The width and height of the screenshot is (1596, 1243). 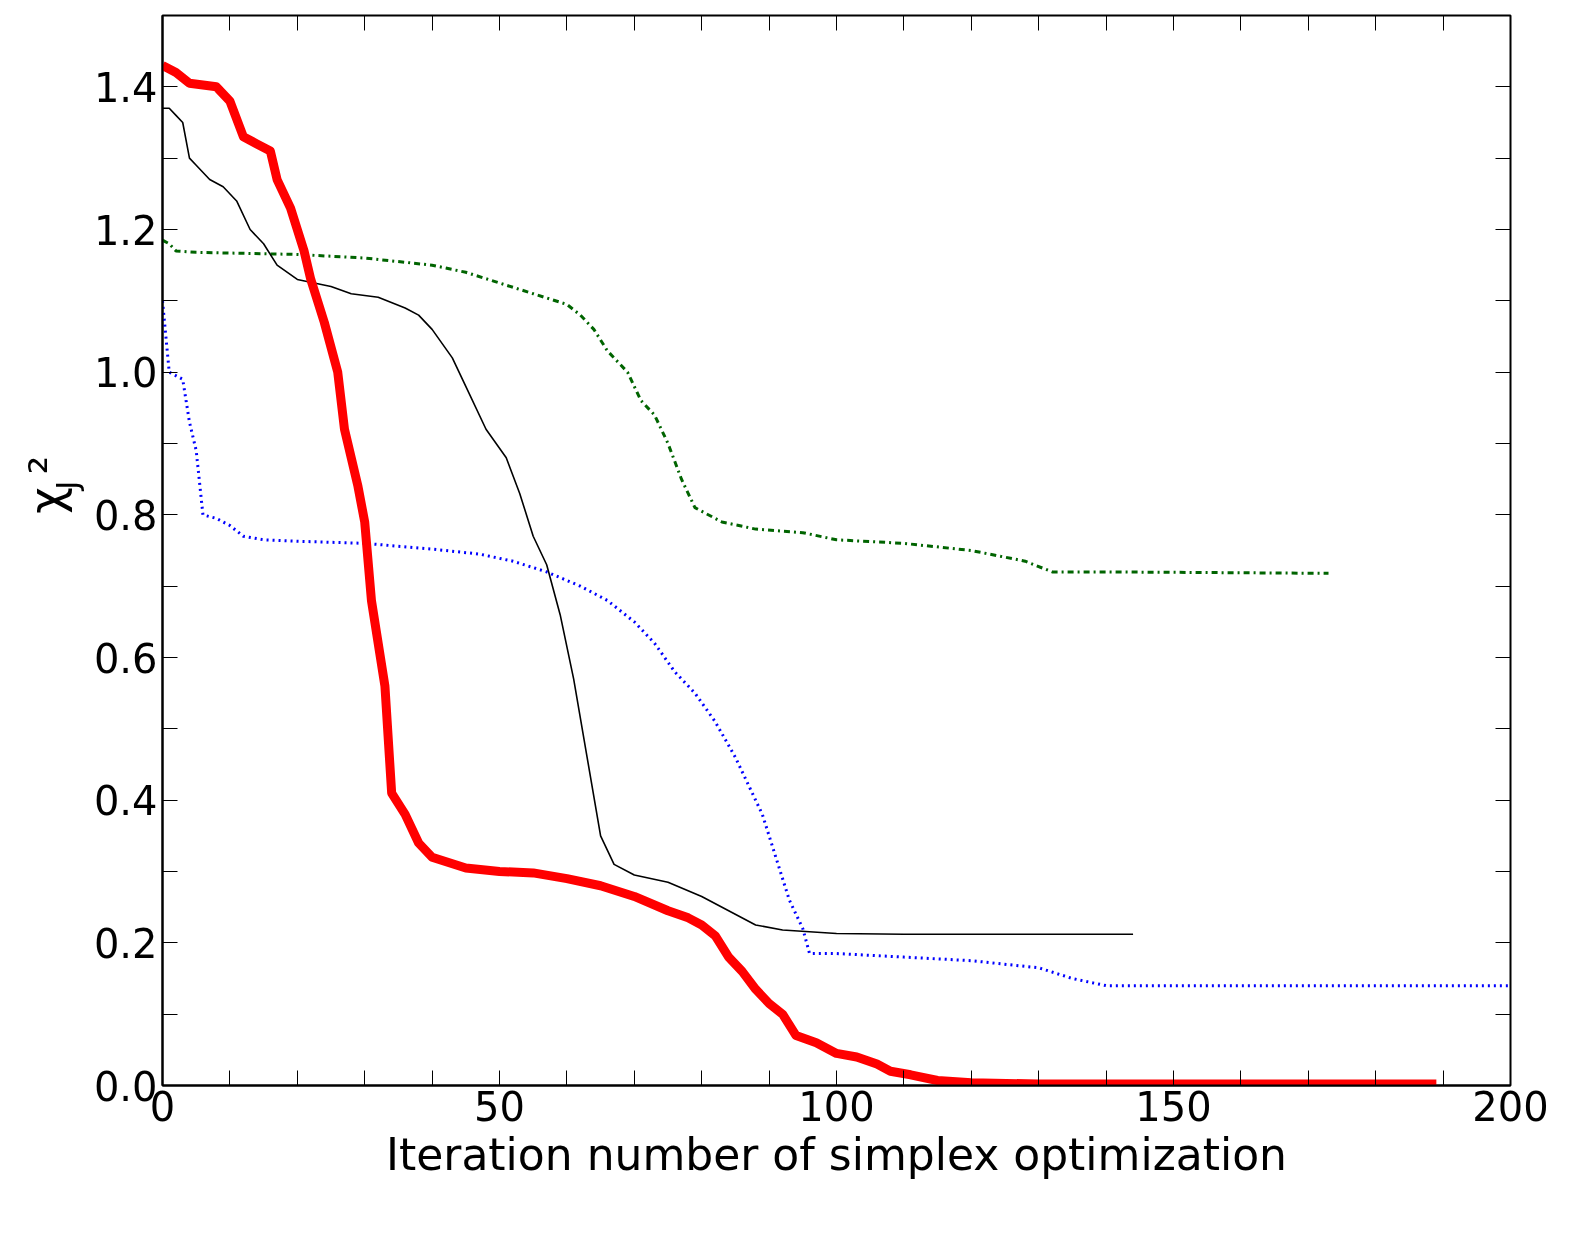 What do you see at coordinates (125, 230) in the screenshot?
I see `y-tick-label: 1.2` at bounding box center [125, 230].